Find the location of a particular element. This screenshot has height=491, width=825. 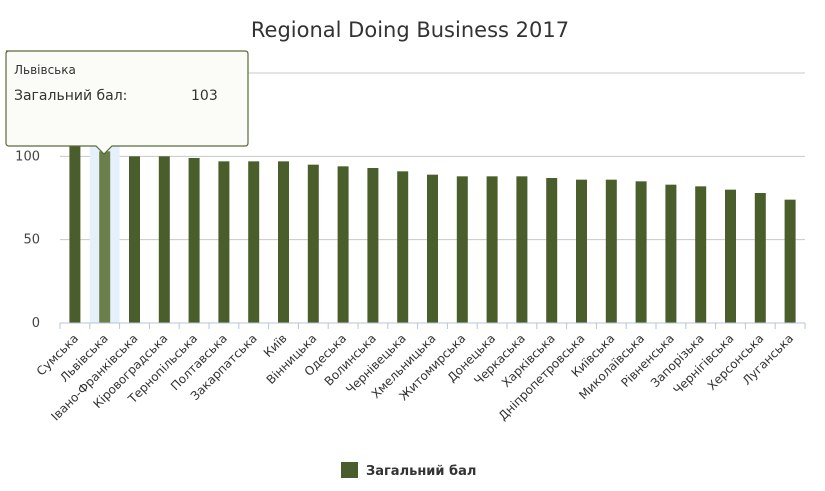

y-tick-label: 100 is located at coordinates (27, 156).